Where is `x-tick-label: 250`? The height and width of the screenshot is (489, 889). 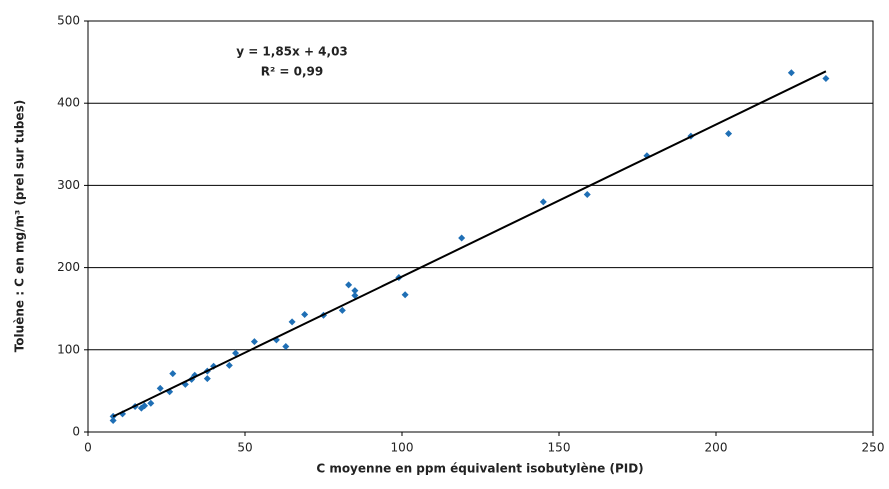 x-tick-label: 250 is located at coordinates (873, 448).